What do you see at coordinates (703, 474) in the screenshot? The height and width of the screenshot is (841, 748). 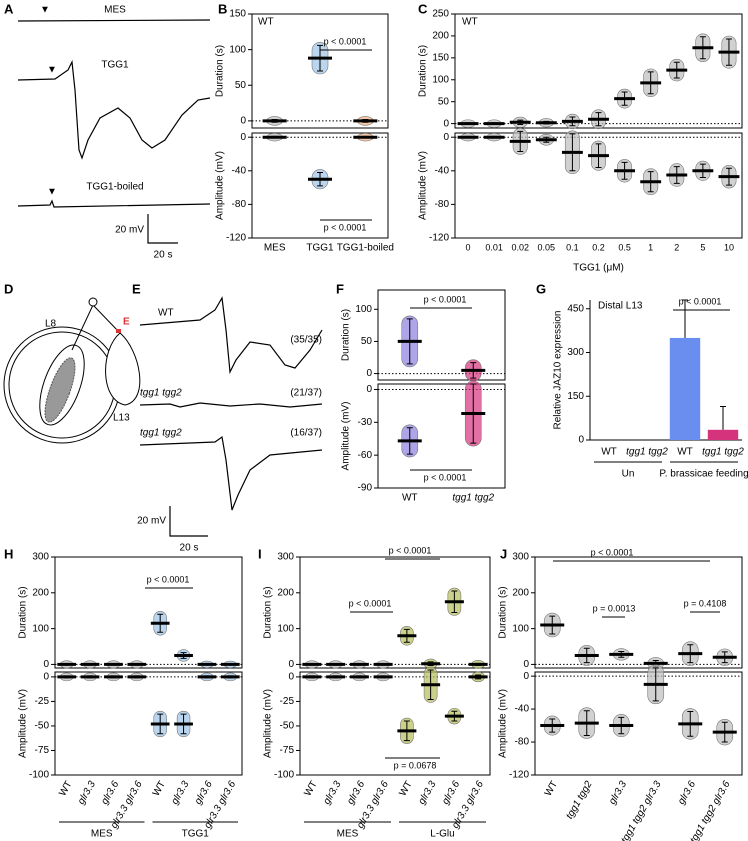 I see `group-label: P. brassicae feeding` at bounding box center [703, 474].